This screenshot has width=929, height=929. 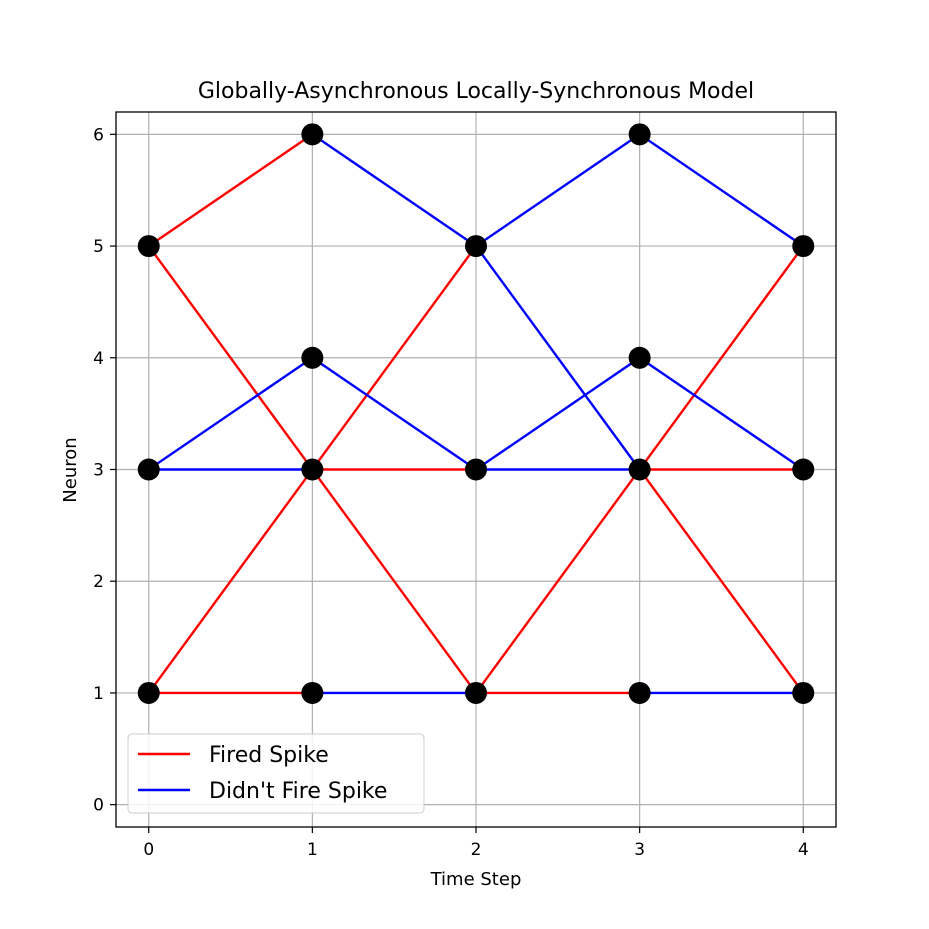 I want to click on legend-label-no-fire: Didn't Fire Spike, so click(x=298, y=791).